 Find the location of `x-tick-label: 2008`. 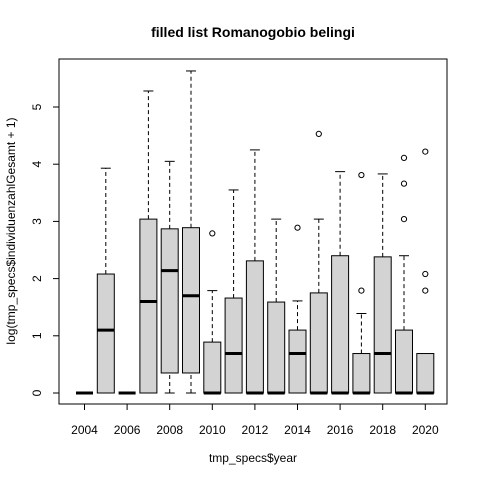

x-tick-label: 2008 is located at coordinates (169, 430).